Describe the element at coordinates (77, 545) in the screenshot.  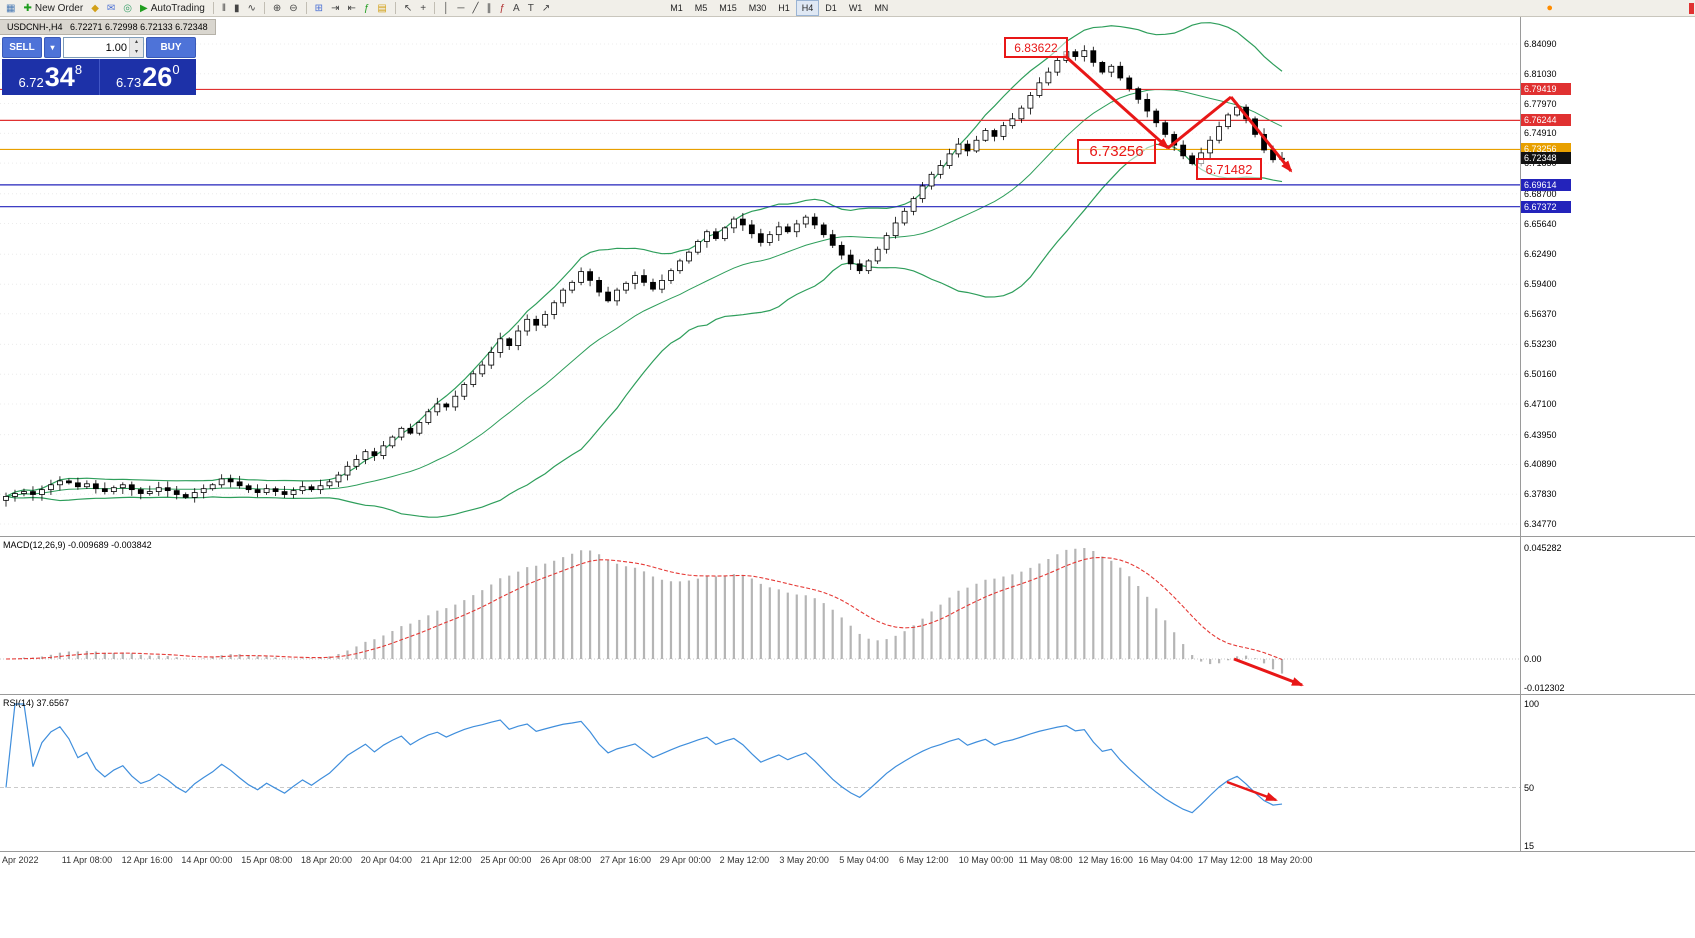
I see `macd-label: MACD(12,26,9) -0.009689 -0.003842` at that location.